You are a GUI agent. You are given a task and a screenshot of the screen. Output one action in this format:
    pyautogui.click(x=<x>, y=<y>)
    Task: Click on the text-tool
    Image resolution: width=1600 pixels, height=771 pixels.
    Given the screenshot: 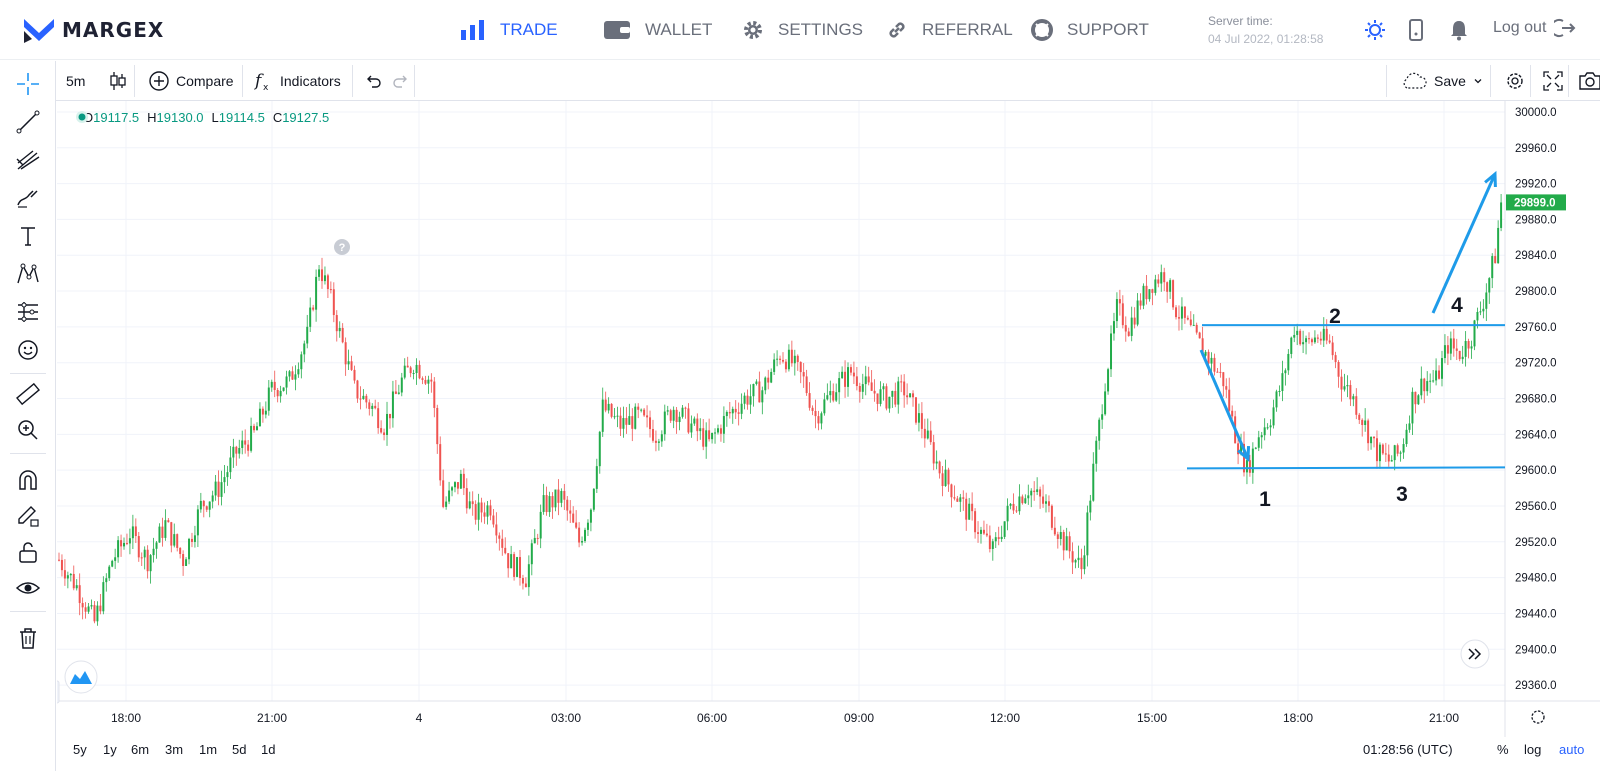 What is the action you would take?
    pyautogui.click(x=28, y=236)
    